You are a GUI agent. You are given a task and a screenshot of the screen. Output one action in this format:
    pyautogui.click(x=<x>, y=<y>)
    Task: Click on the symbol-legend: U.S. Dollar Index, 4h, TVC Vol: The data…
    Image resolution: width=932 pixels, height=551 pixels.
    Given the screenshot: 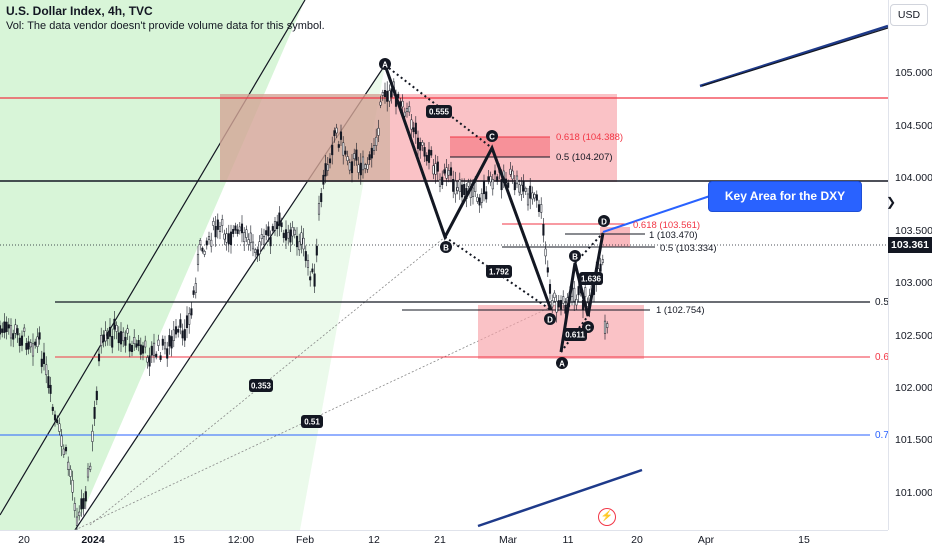 What is the action you would take?
    pyautogui.click(x=165, y=19)
    